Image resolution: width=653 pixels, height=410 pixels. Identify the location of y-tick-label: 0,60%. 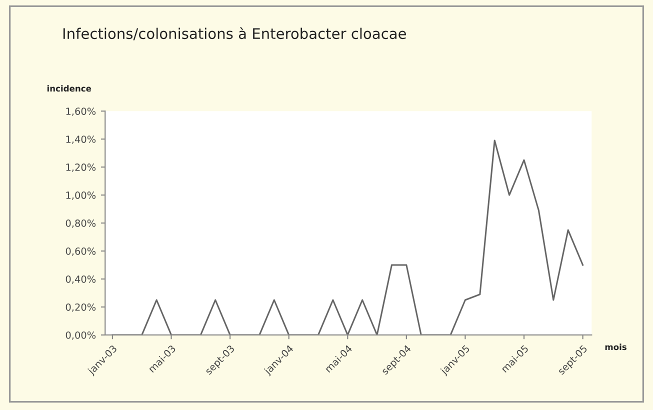
(81, 252).